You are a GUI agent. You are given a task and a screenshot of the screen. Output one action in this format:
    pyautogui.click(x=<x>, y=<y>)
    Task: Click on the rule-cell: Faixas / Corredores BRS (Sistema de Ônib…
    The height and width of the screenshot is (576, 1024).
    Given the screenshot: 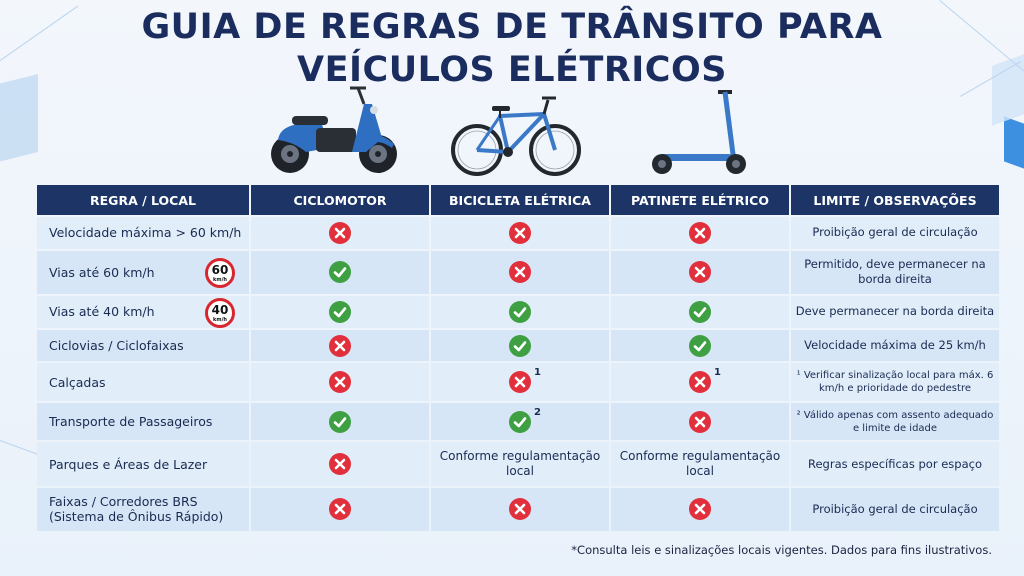 What is the action you would take?
    pyautogui.click(x=143, y=509)
    